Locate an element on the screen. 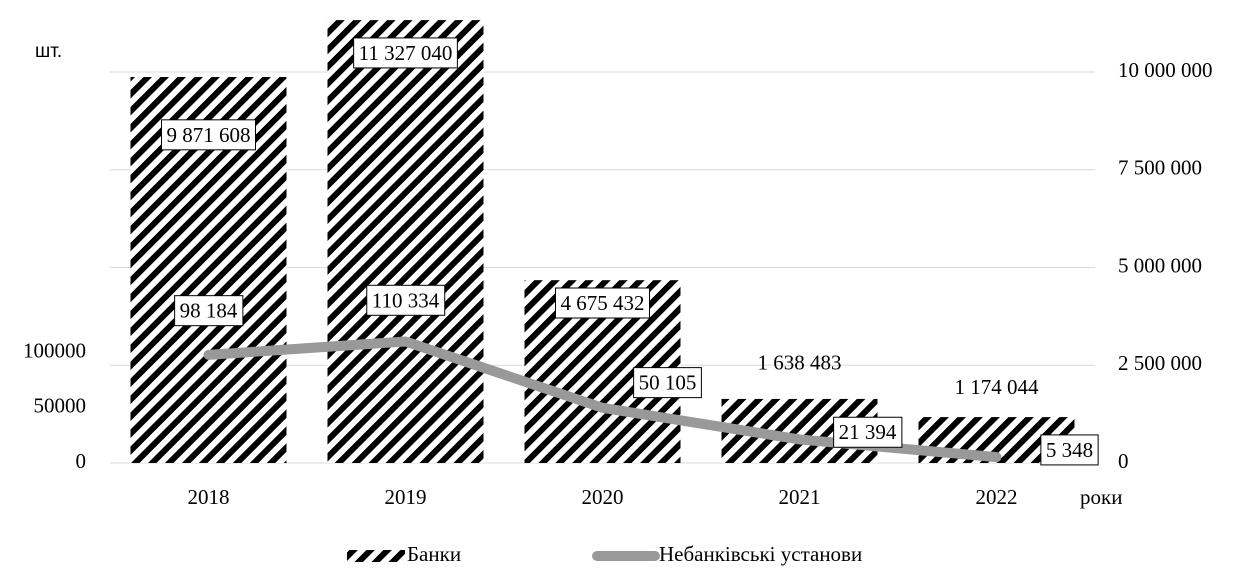  data-label: 9 871 608 is located at coordinates (209, 135).